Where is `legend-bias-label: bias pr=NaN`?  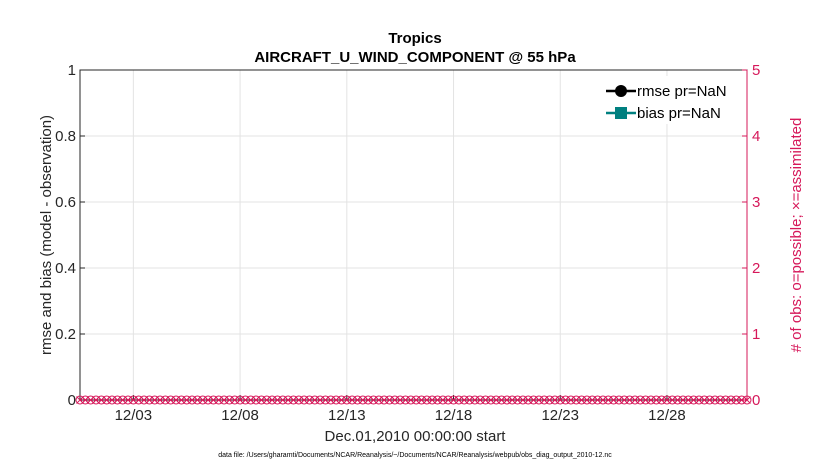
legend-bias-label: bias pr=NaN is located at coordinates (679, 113).